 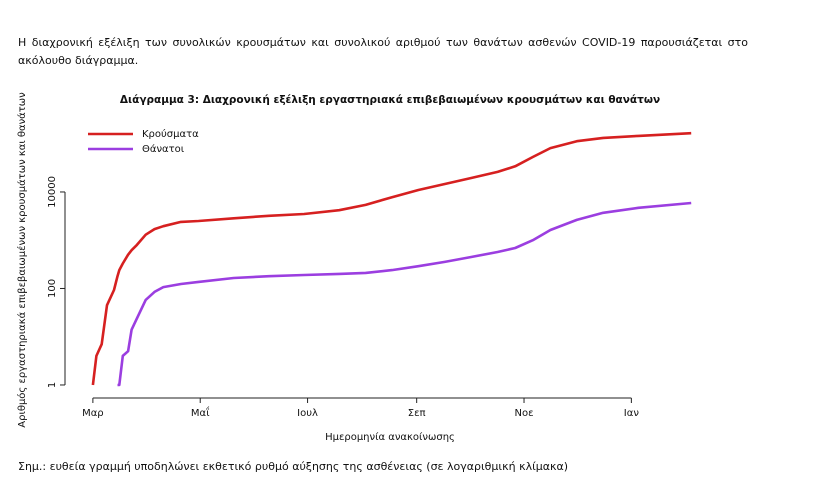 I want to click on x-tick-label: Ιουλ, so click(x=307, y=413).